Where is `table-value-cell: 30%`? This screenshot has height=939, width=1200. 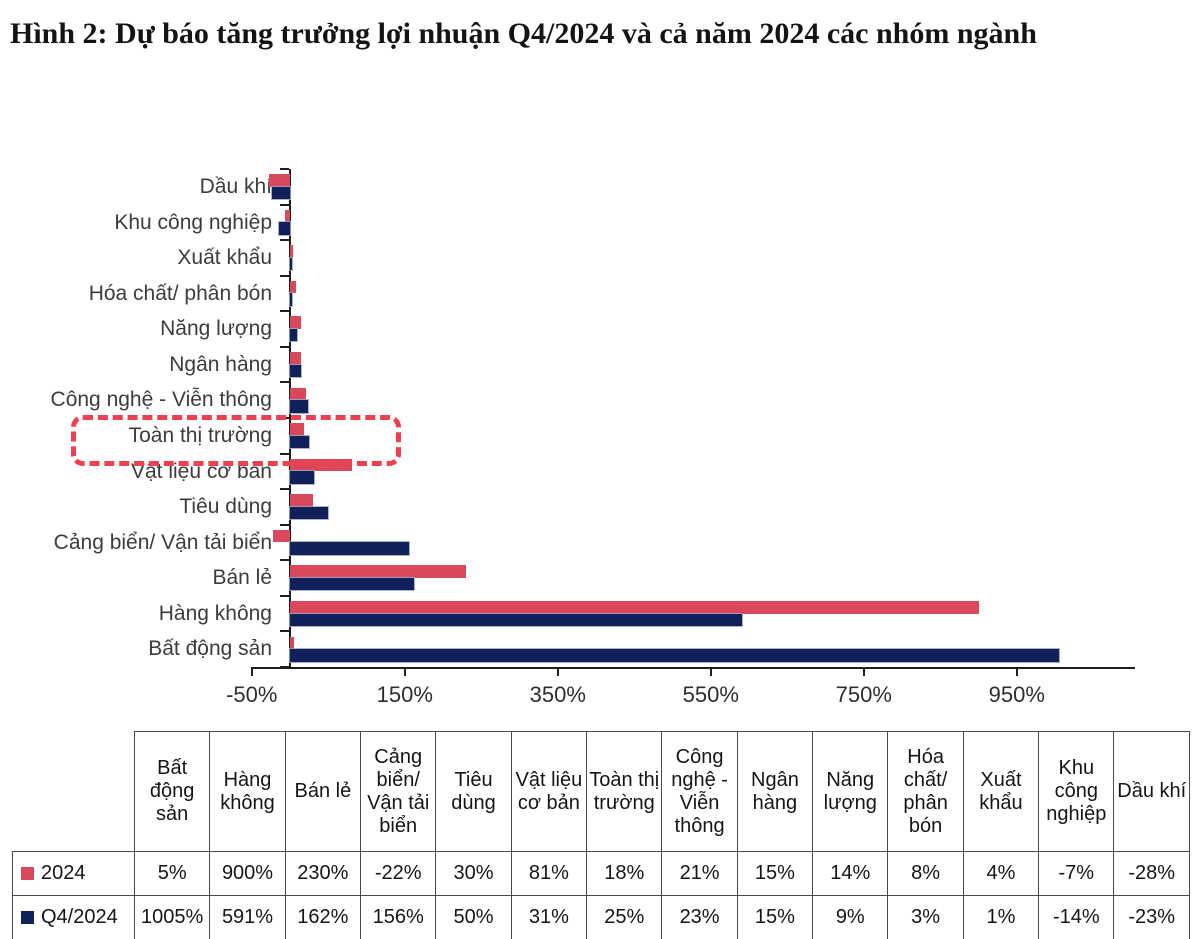 table-value-cell: 30% is located at coordinates (473, 873).